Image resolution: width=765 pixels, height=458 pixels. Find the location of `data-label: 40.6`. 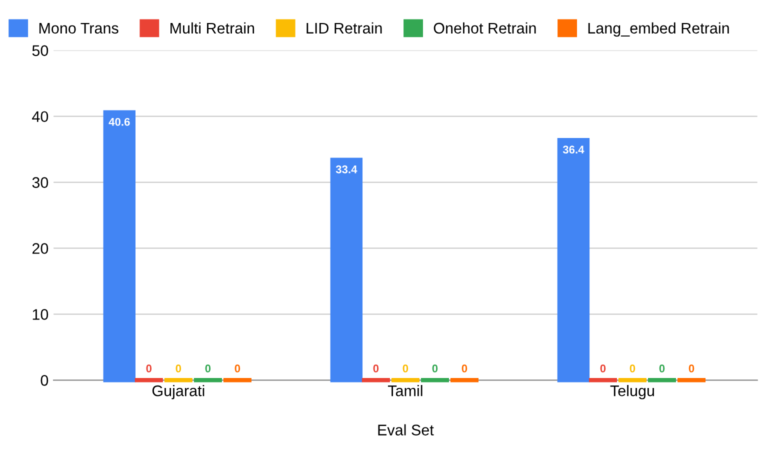

data-label: 40.6 is located at coordinates (119, 122).